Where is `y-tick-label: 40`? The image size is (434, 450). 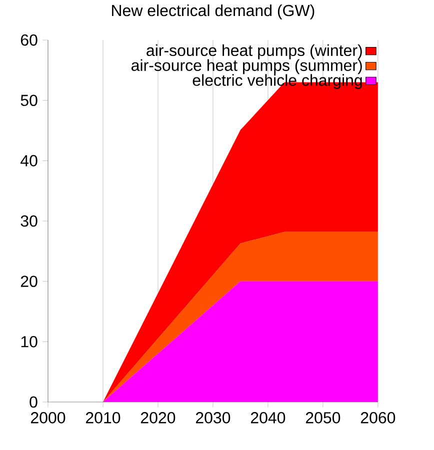
y-tick-label: 40 is located at coordinates (29, 160).